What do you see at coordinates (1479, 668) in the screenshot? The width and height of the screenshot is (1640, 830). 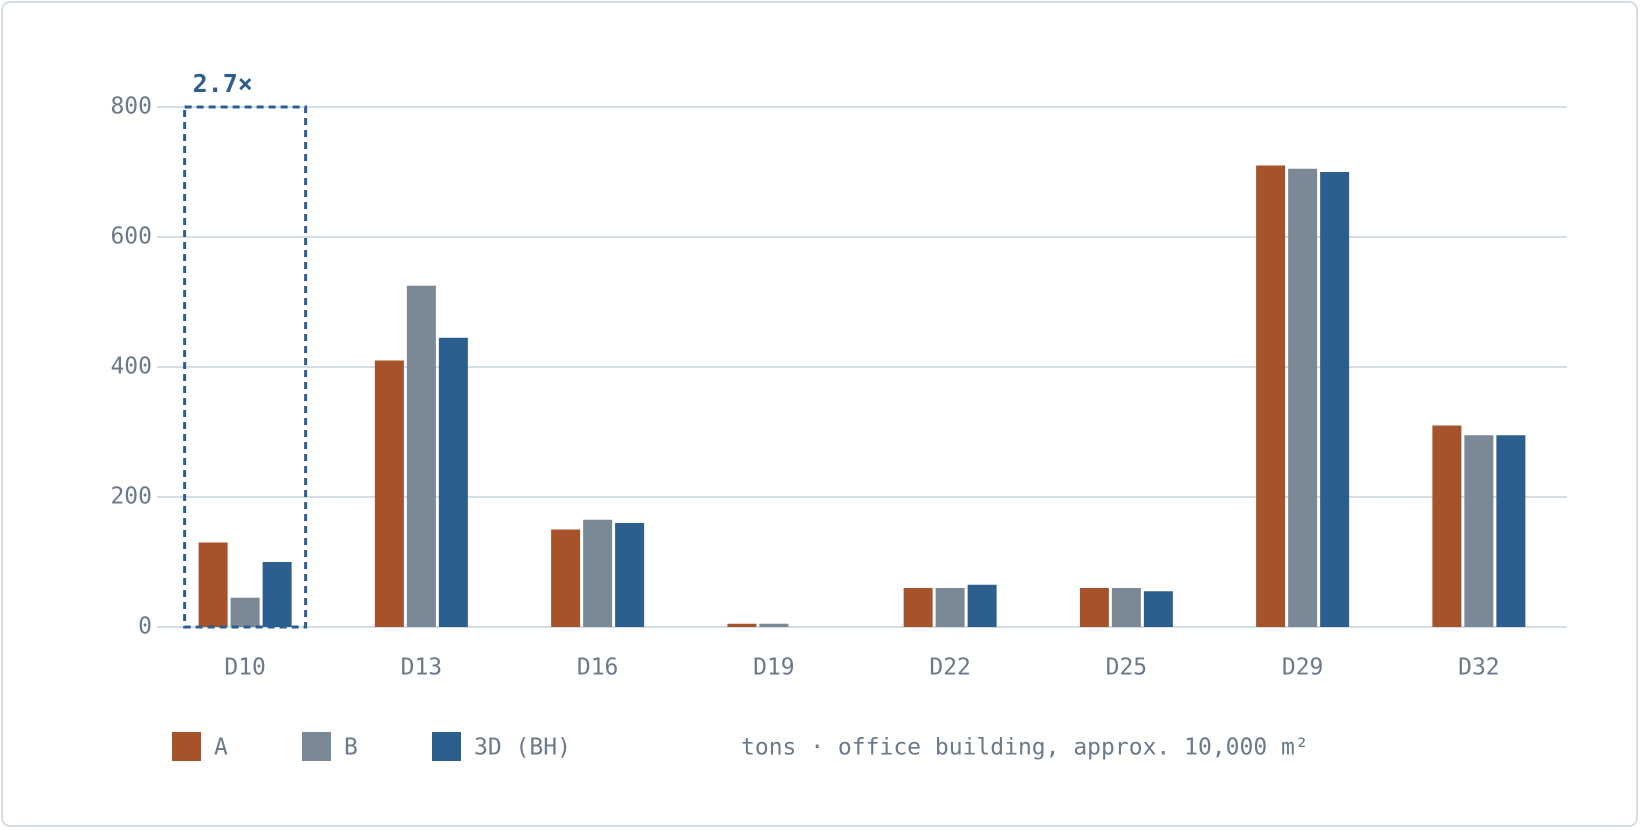 I see `x-tick-label: D32` at bounding box center [1479, 668].